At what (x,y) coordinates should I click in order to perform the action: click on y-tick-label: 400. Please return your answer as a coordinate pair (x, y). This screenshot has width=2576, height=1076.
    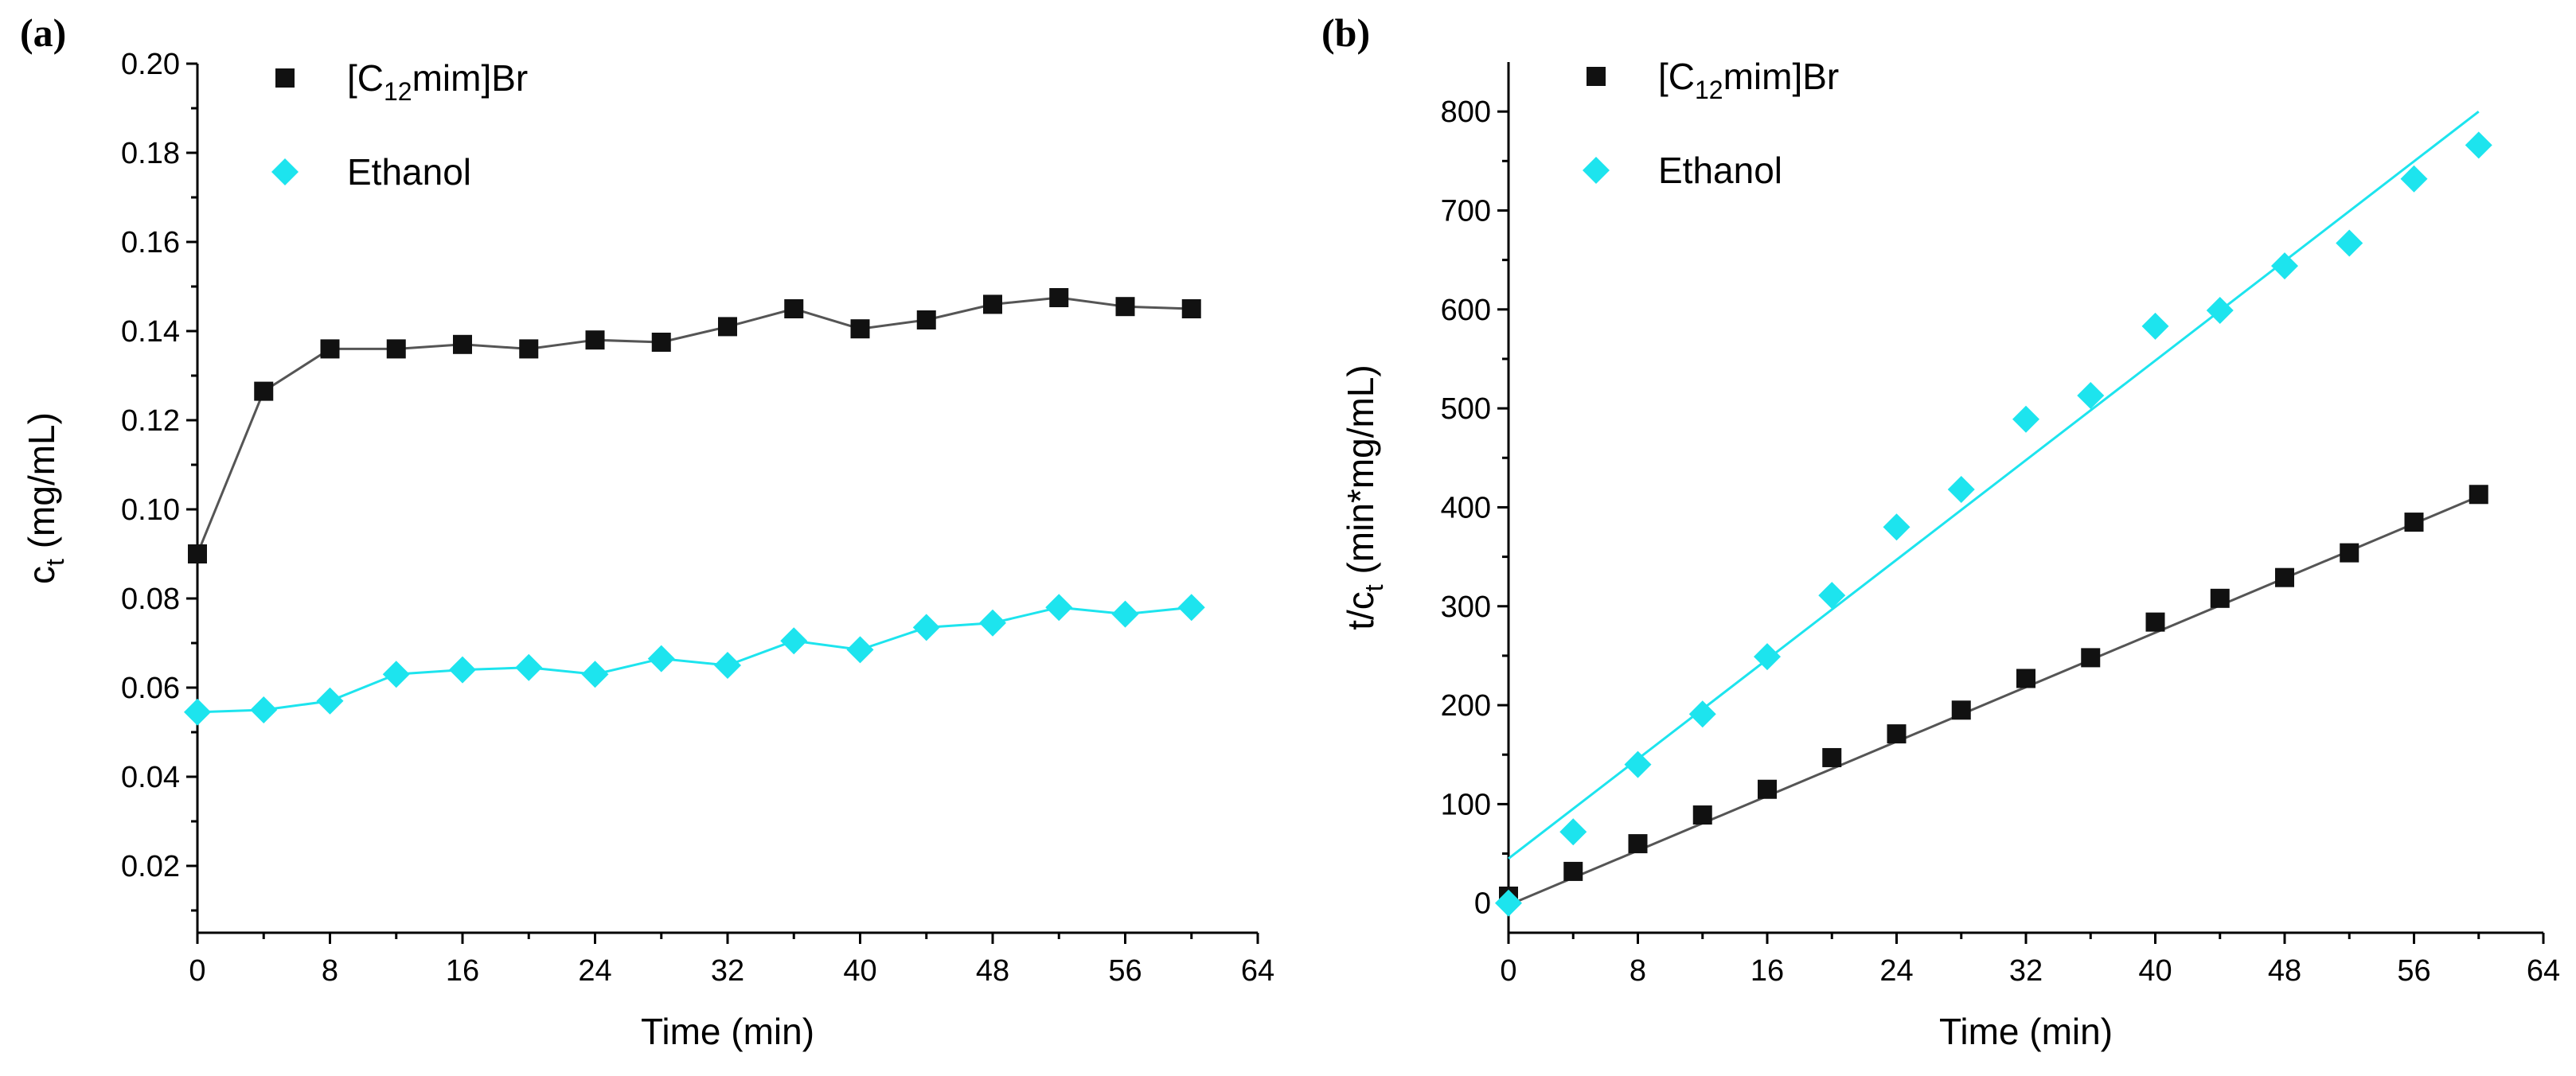
    Looking at the image, I should click on (1466, 507).